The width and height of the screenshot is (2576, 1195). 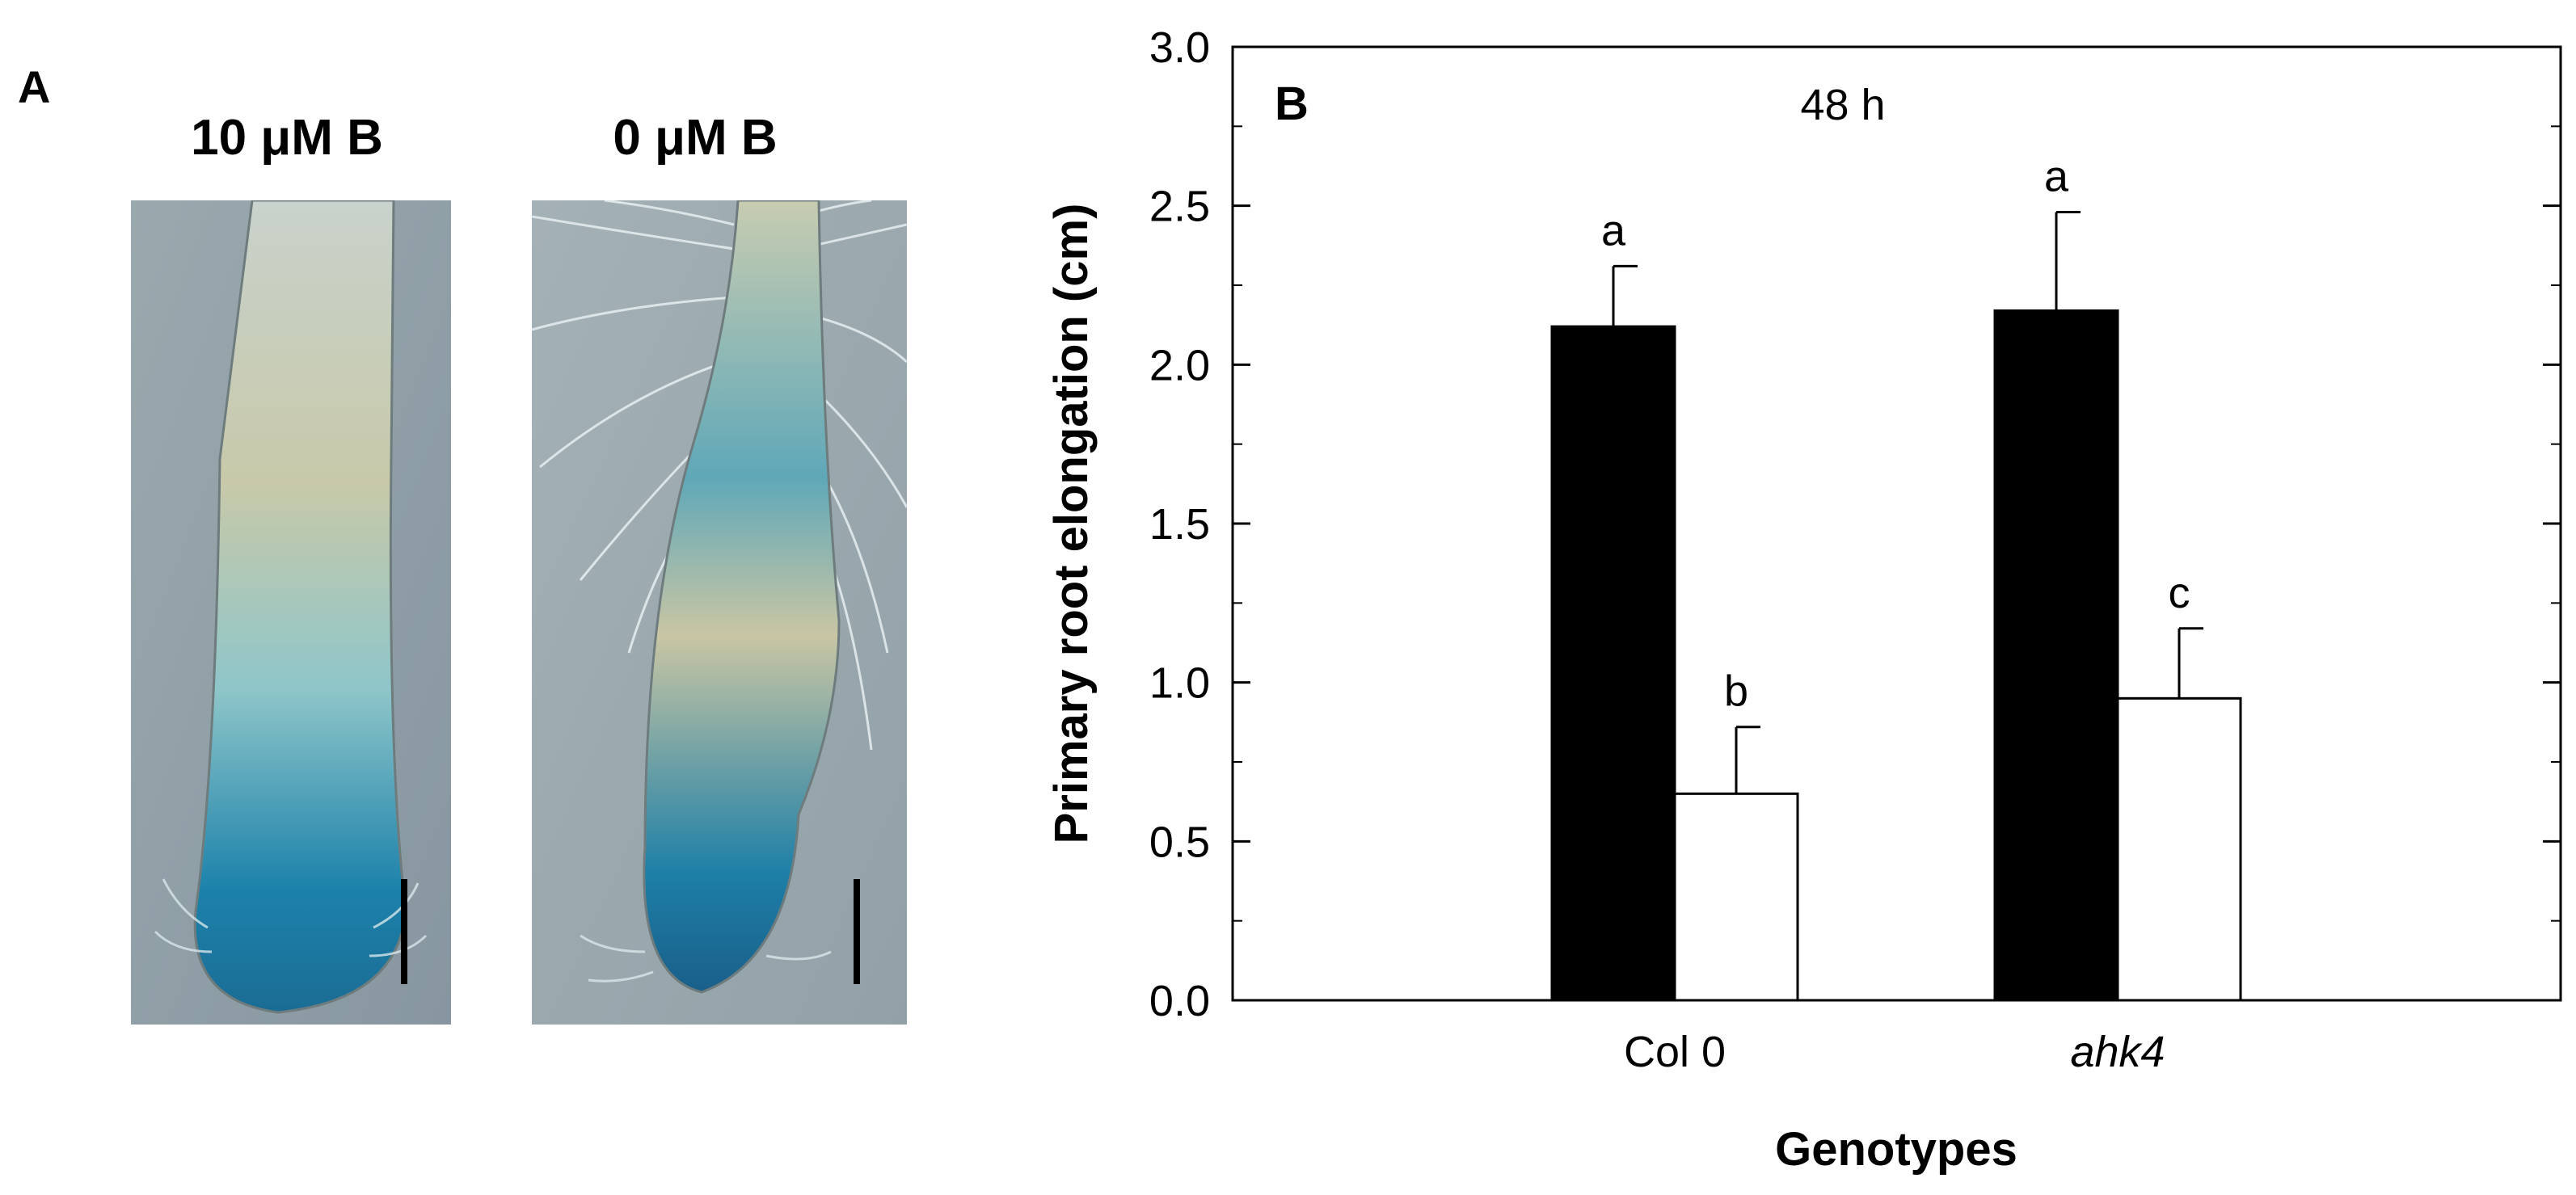 I want to click on y-tick-label: 1.5, so click(x=1179, y=524).